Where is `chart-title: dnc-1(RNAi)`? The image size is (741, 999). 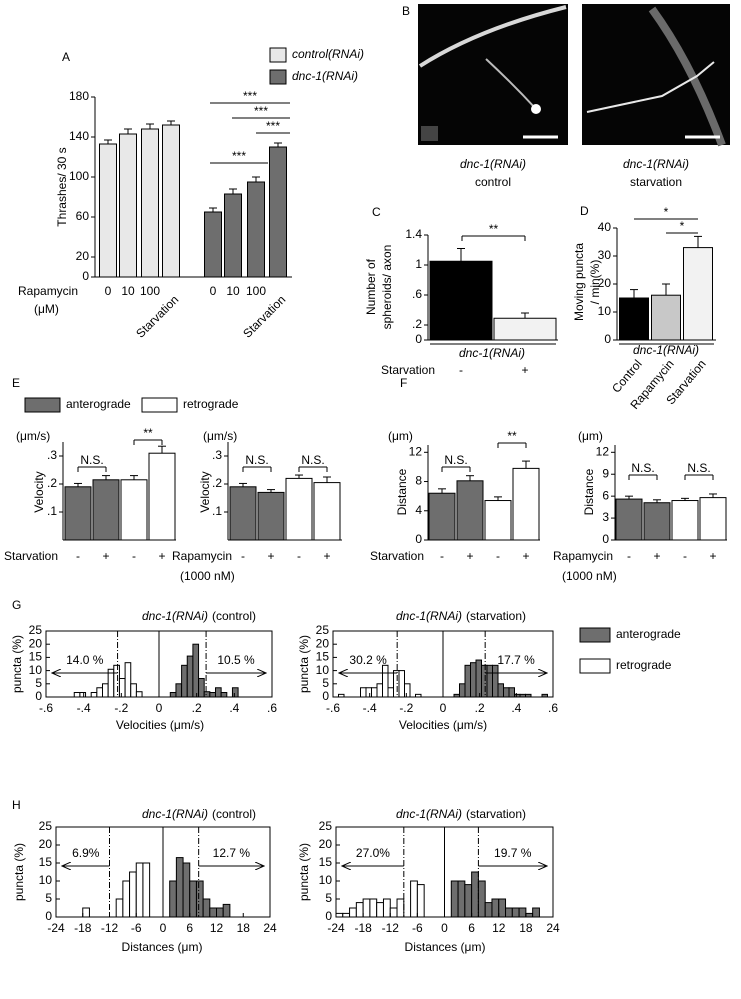
chart-title: dnc-1(RNAi) is located at coordinates (429, 616).